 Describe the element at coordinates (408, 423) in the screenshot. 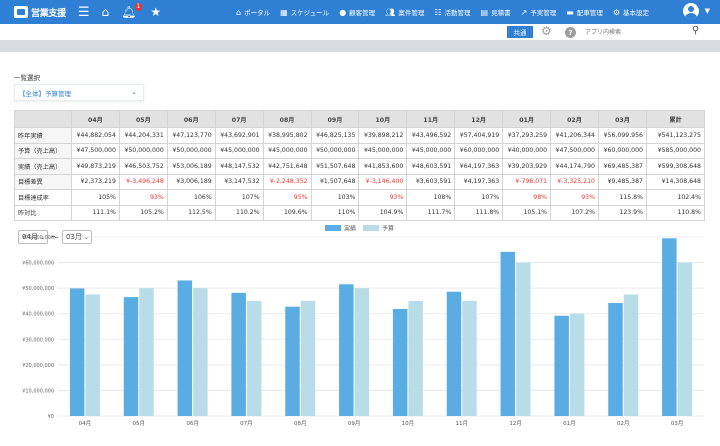

I see `x-tick-label: 10月` at that location.